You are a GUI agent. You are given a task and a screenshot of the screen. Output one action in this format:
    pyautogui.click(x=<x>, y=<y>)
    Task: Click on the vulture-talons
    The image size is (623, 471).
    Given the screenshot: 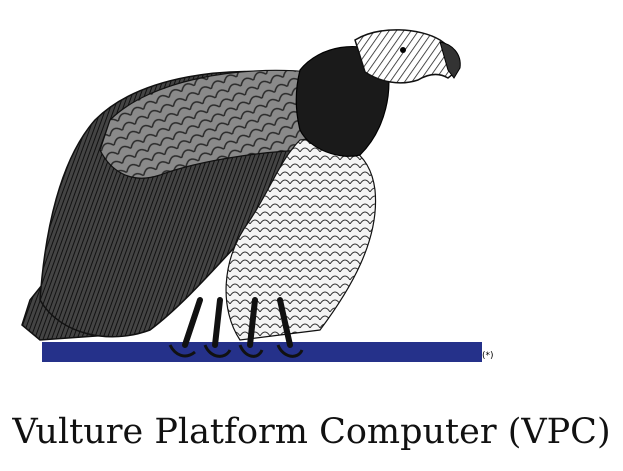 What is the action you would take?
    pyautogui.click(x=236, y=351)
    